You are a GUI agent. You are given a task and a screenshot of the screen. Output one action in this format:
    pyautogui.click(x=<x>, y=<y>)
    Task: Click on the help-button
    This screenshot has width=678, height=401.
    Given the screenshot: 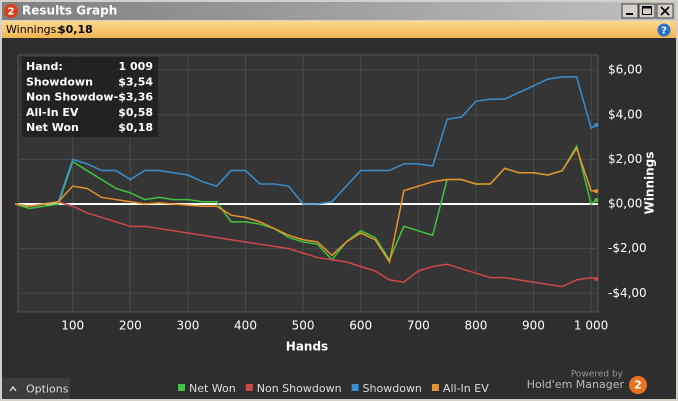 What is the action you would take?
    pyautogui.click(x=664, y=30)
    